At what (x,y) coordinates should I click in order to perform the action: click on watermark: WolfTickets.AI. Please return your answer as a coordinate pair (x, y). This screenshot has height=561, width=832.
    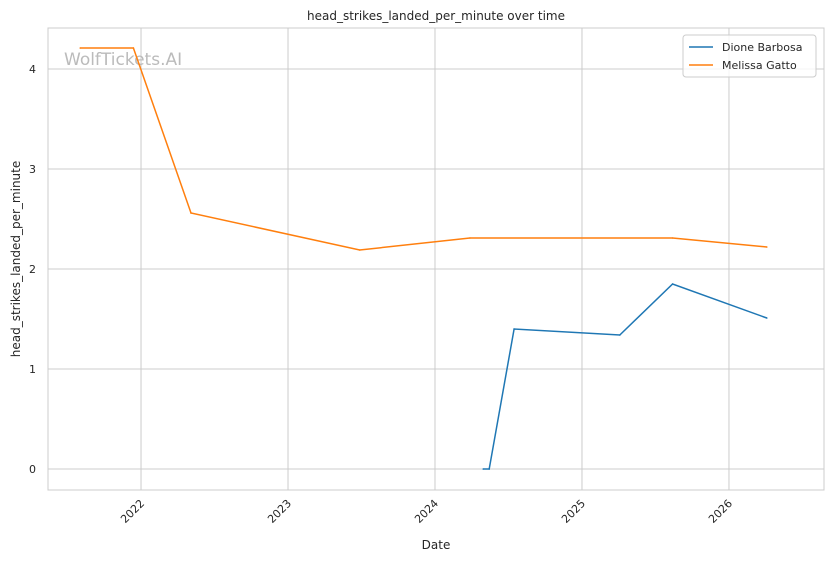
    Looking at the image, I should click on (123, 60).